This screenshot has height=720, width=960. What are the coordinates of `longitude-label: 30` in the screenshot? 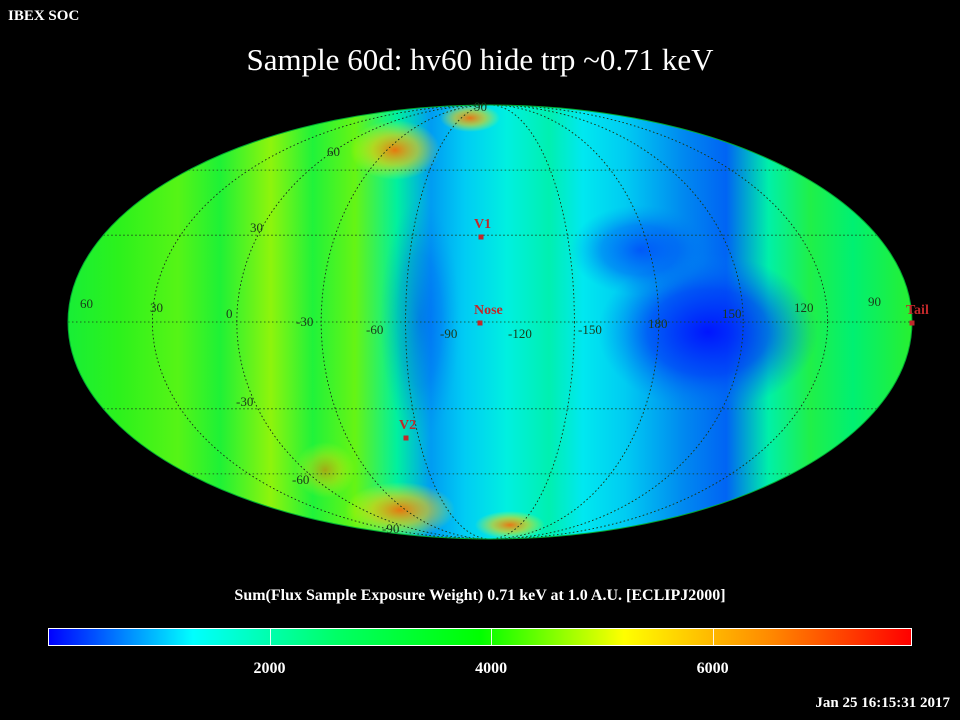 It's located at (156, 307).